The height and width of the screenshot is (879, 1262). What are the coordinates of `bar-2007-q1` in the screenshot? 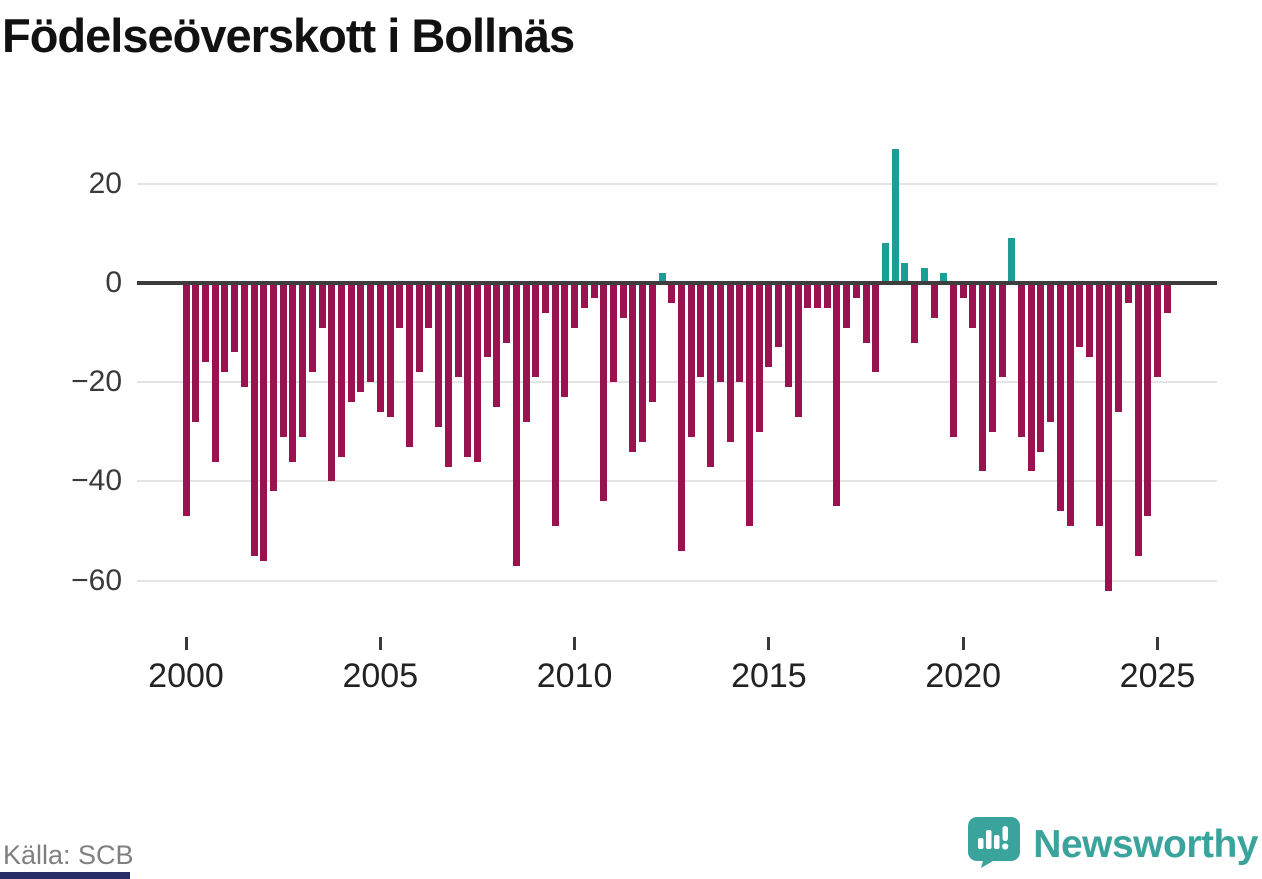 It's located at (458, 330).